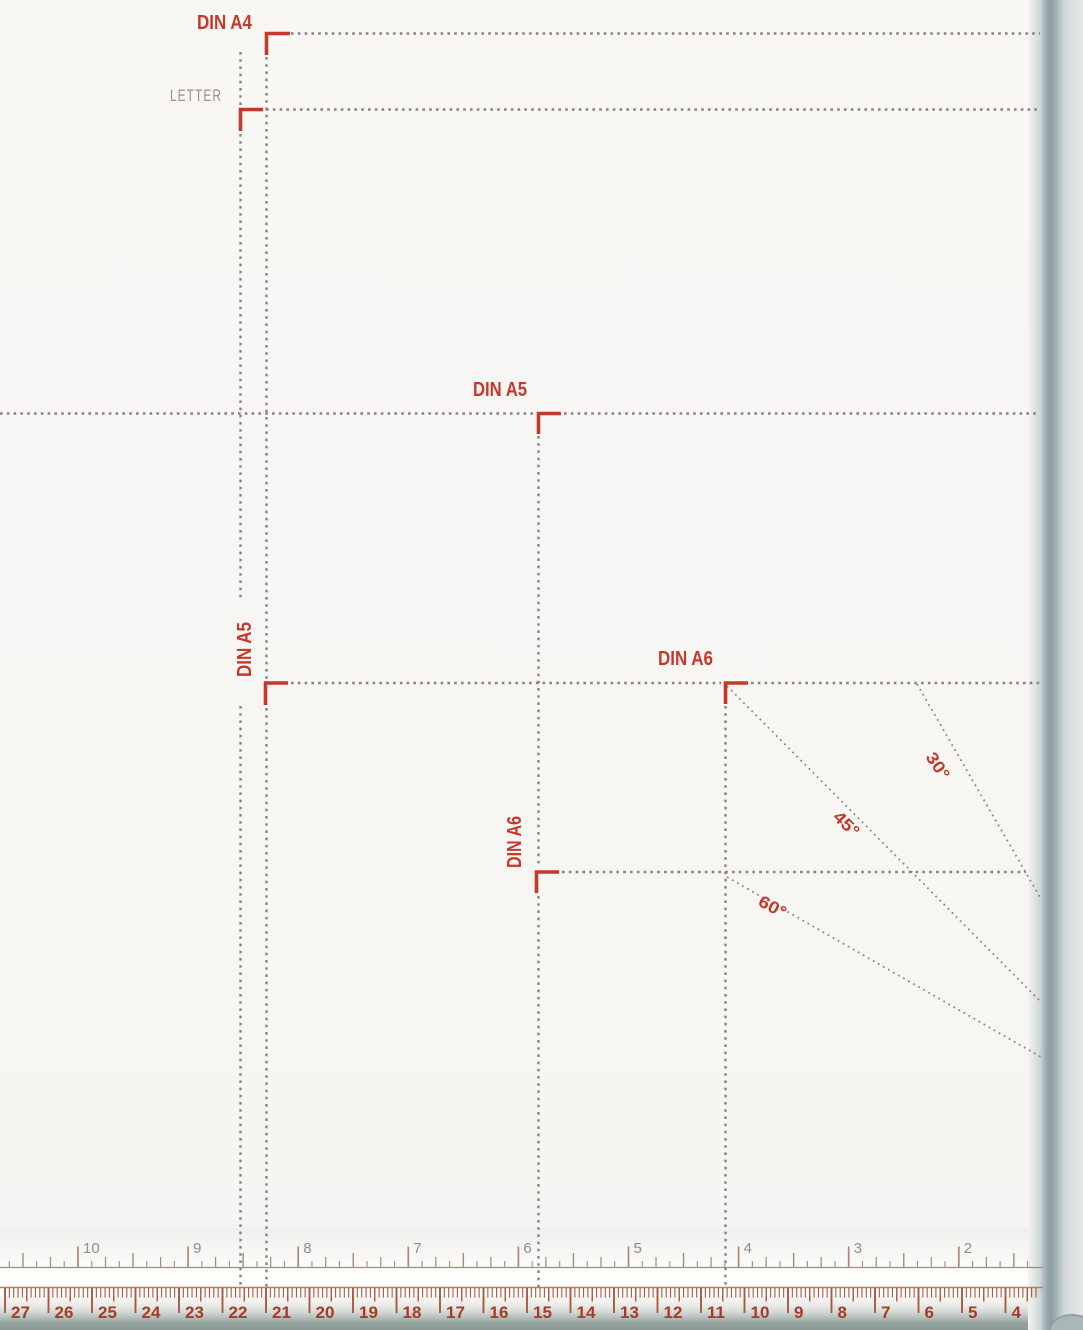  I want to click on ruler-cm-number: 21, so click(281, 1312).